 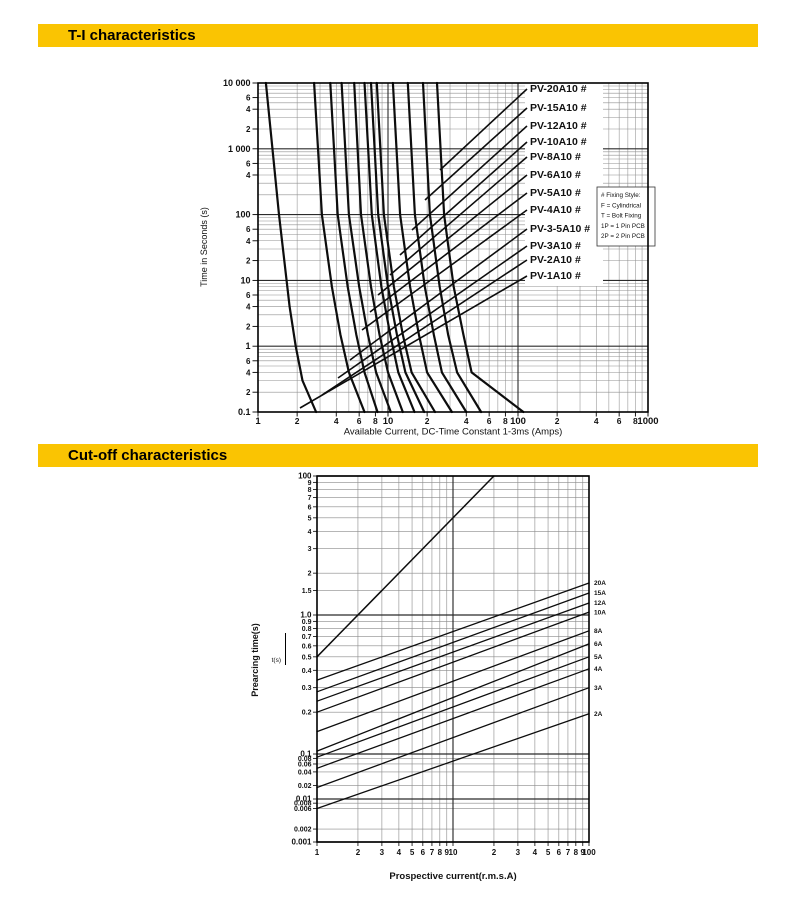 I want to click on svg-text: 2P = 2 Pin PCB, so click(x=623, y=236).